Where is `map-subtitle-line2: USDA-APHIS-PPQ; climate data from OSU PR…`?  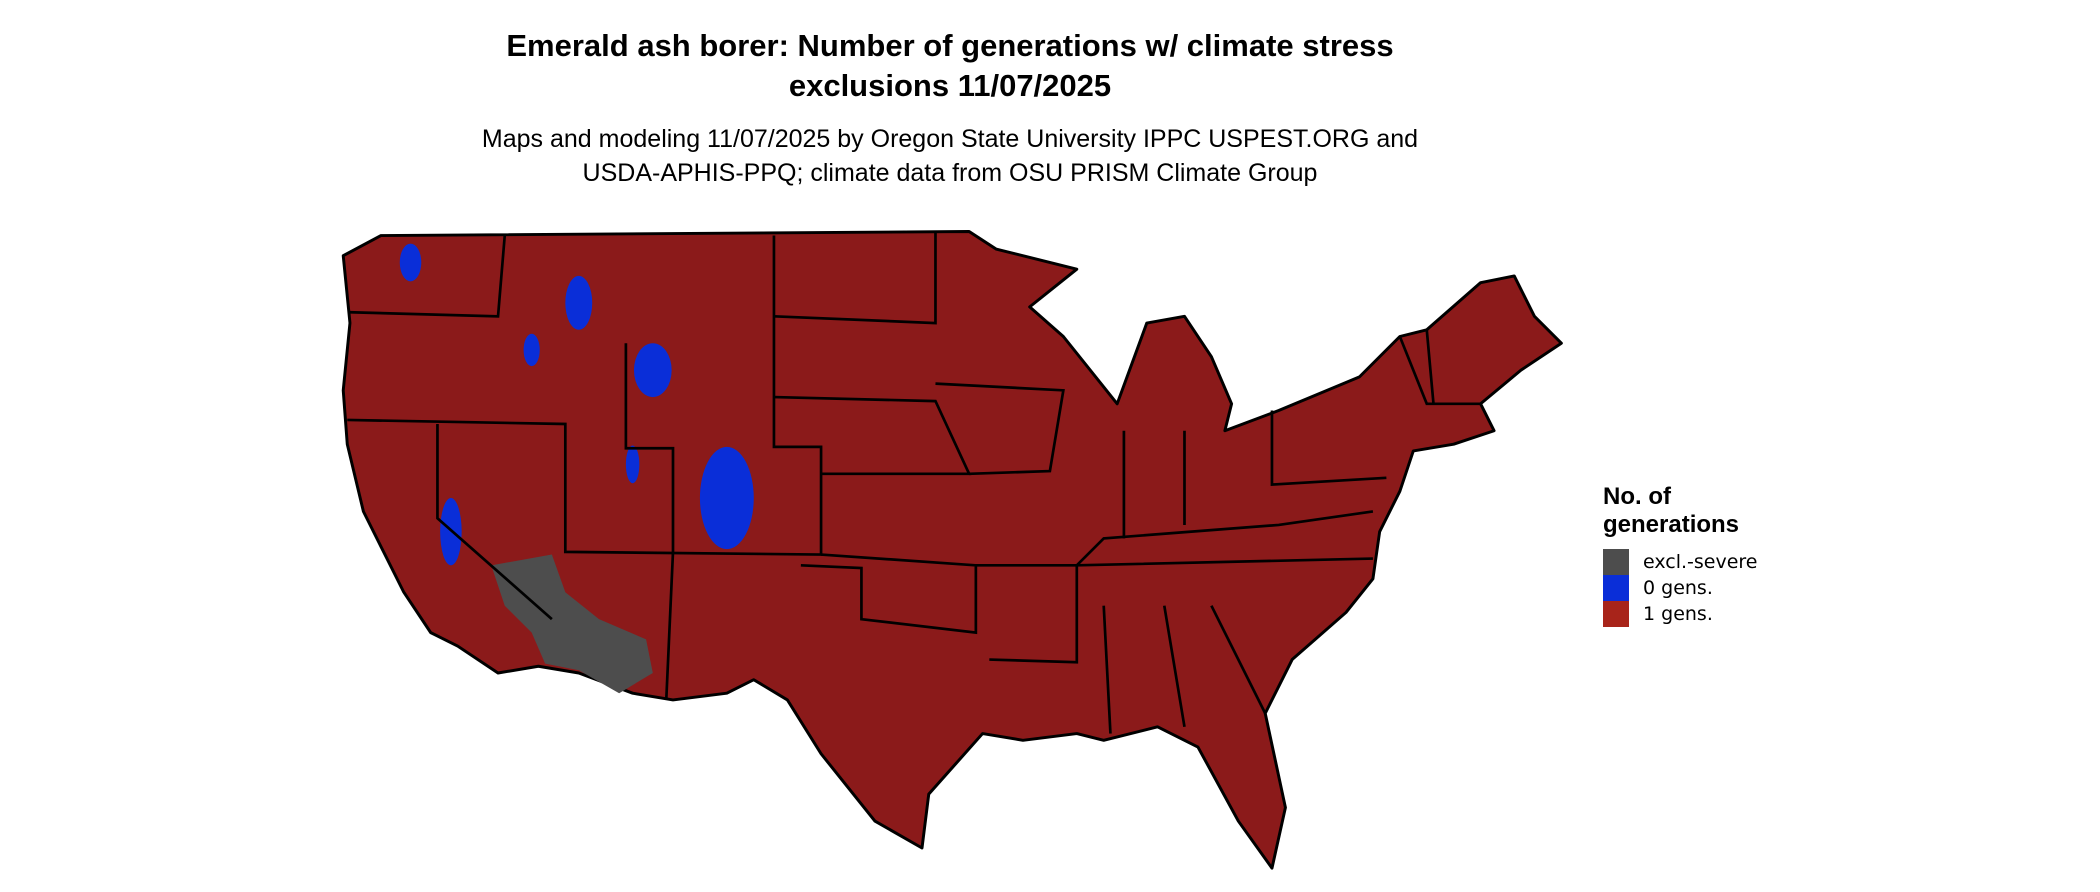
map-subtitle-line2: USDA-APHIS-PPQ; climate data from OSU PR… is located at coordinates (950, 173).